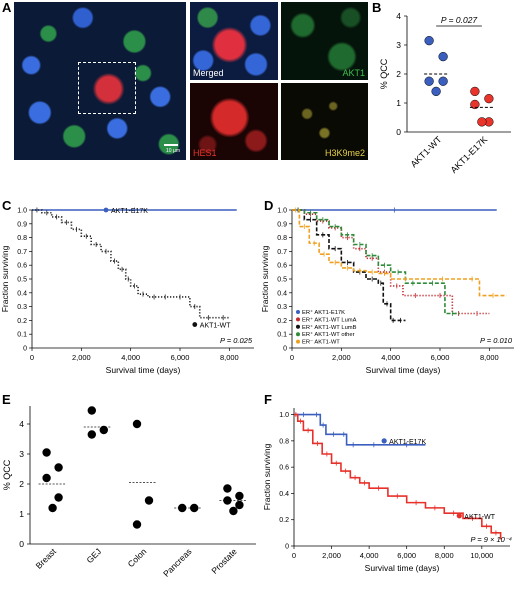  What do you see at coordinates (324, 41) in the screenshot?
I see `akt1-channel-image: AKT1` at bounding box center [324, 41].